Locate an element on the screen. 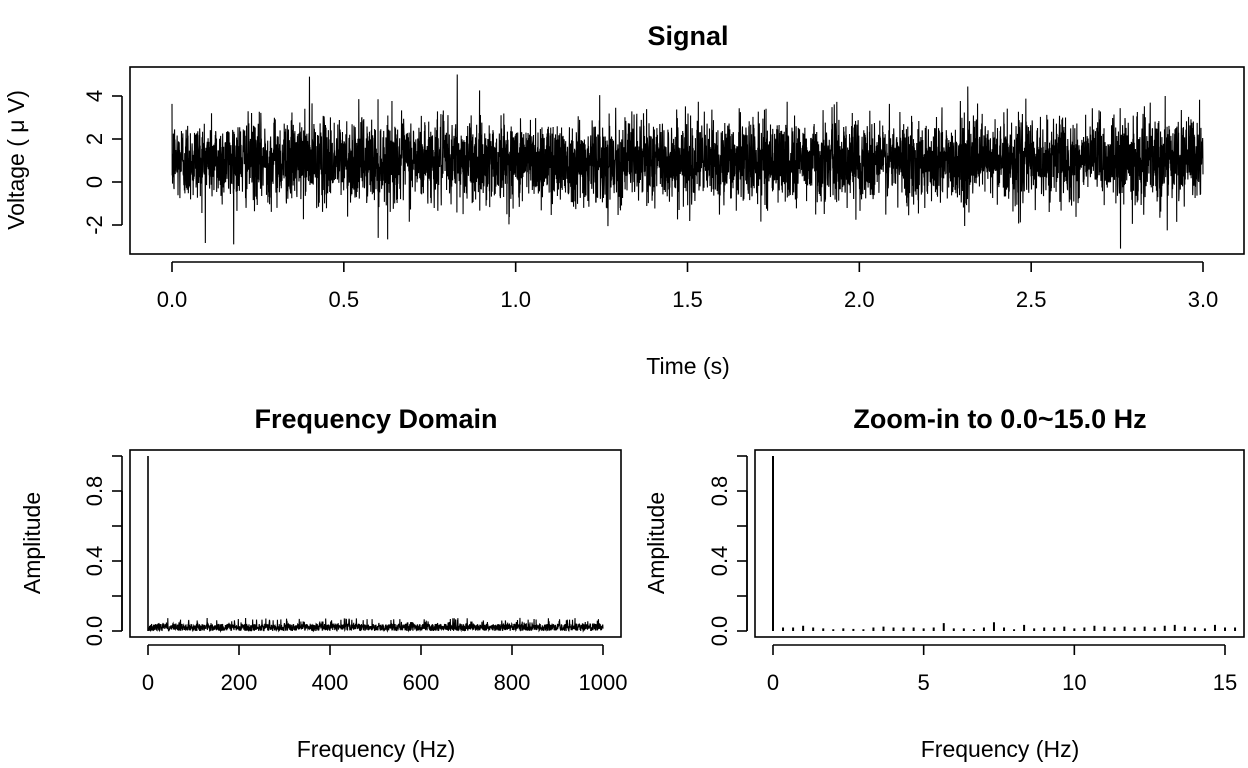 This screenshot has width=1248, height=768. p2-x-tick-label: 200 is located at coordinates (239, 682).